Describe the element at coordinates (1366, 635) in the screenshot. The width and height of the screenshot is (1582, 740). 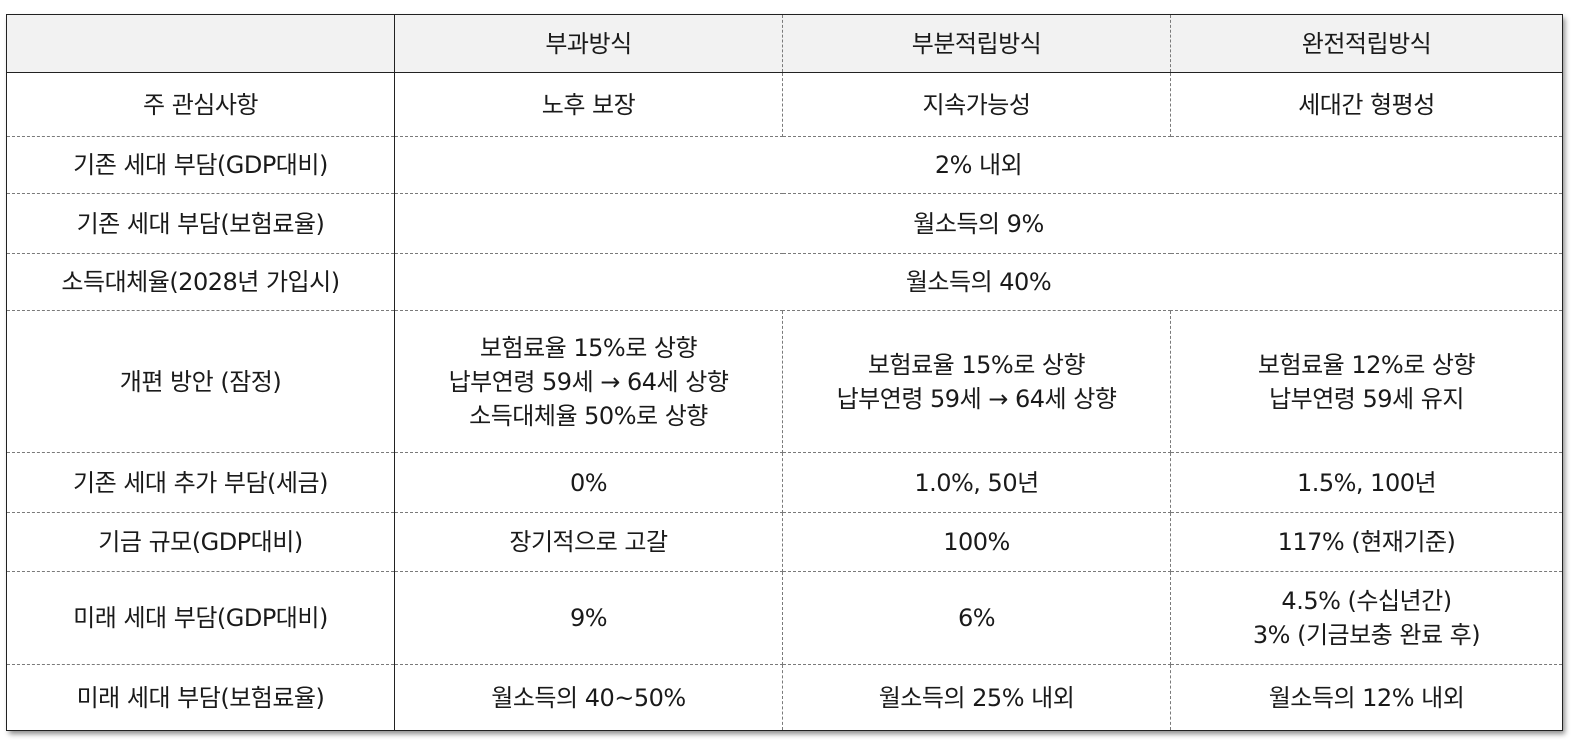
I see `future-gdp-full-line: 3% (기금보충 완료 후)` at that location.